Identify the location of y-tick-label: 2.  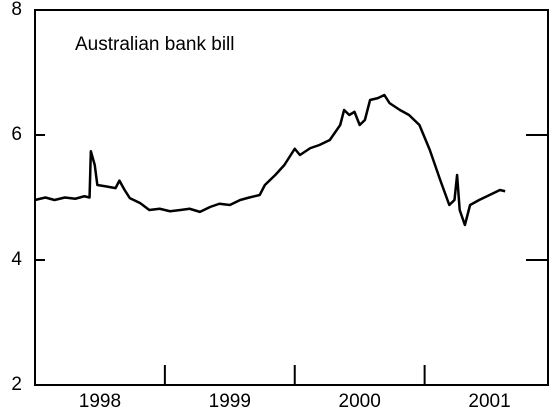
(16, 384).